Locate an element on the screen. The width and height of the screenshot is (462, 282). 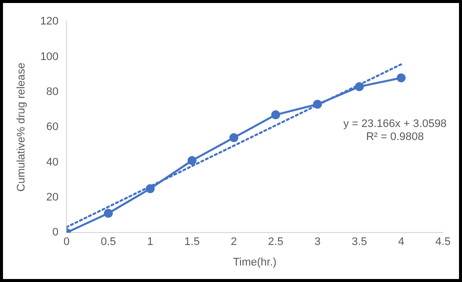
y-tick-label: 120 is located at coordinates (49, 22).